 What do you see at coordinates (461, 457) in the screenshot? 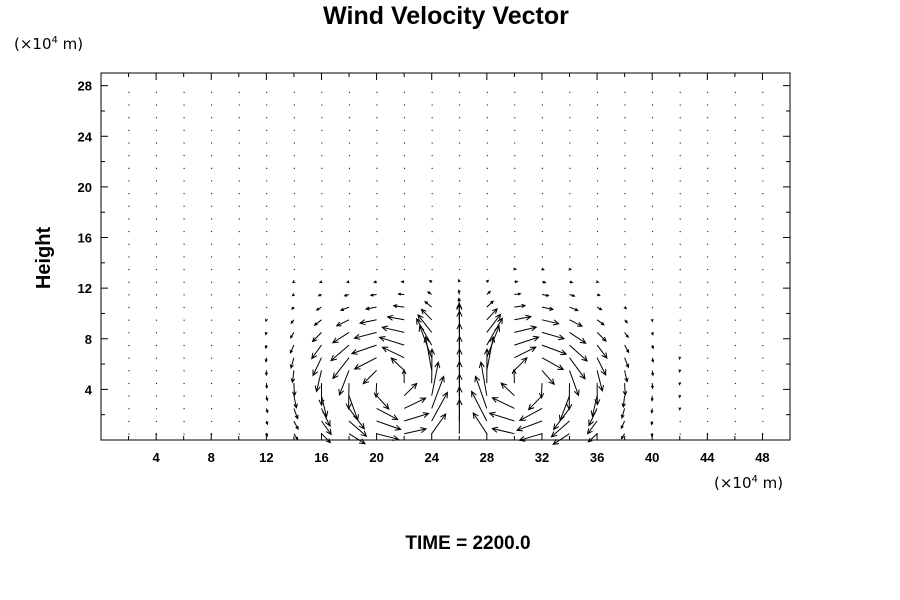
I see `x-tick-labels: 4 8 12 16 20 24 28 32 36 40 44 48` at bounding box center [461, 457].